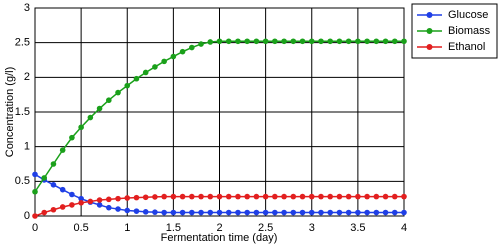  Describe the element at coordinates (35, 228) in the screenshot. I see `x-tick-label: 0` at that location.